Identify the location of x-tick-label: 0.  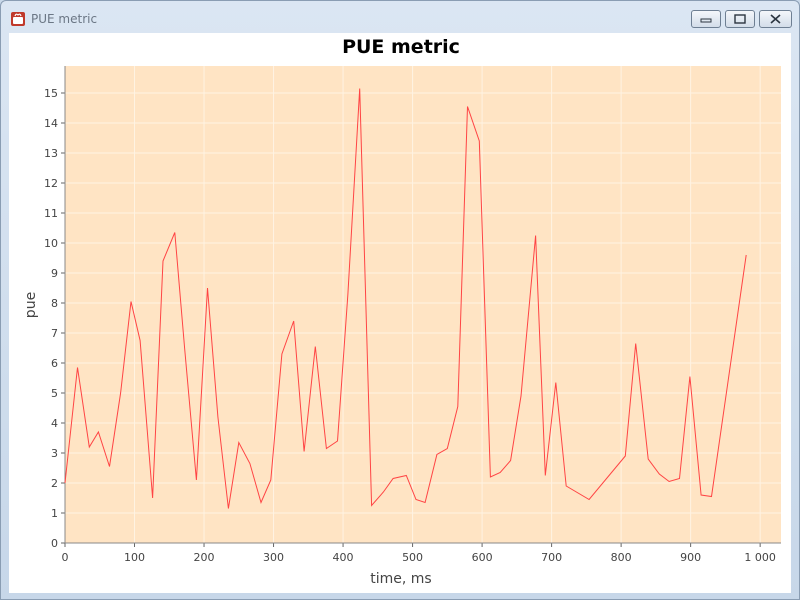
(65, 557).